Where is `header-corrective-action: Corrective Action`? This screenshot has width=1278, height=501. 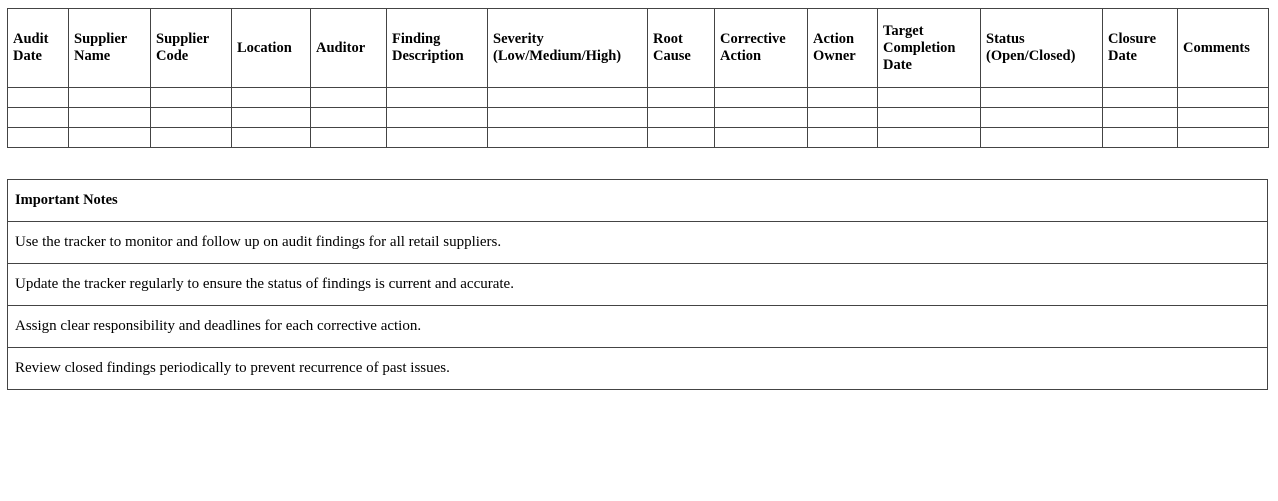
header-corrective-action: Corrective Action is located at coordinates (761, 48).